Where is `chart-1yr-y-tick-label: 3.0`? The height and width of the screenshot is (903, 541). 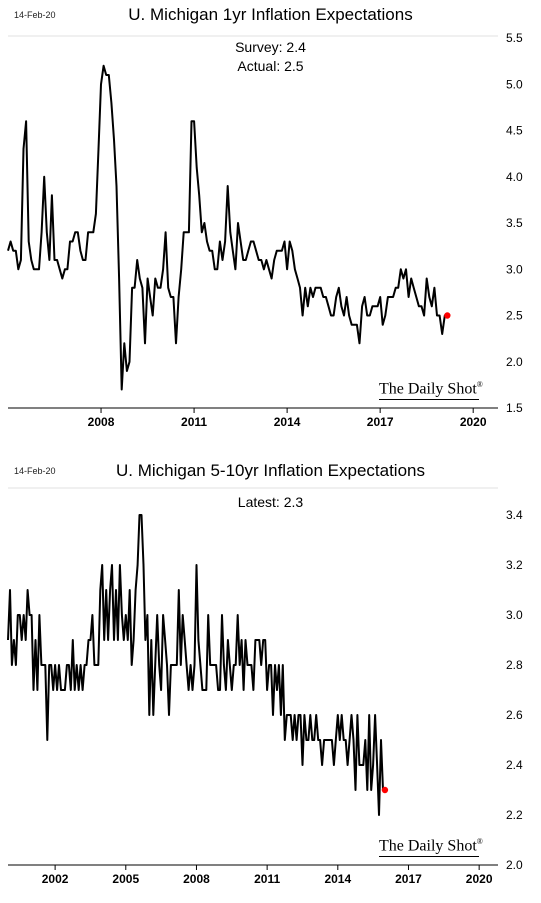
chart-1yr-y-tick-label: 3.0 is located at coordinates (514, 269).